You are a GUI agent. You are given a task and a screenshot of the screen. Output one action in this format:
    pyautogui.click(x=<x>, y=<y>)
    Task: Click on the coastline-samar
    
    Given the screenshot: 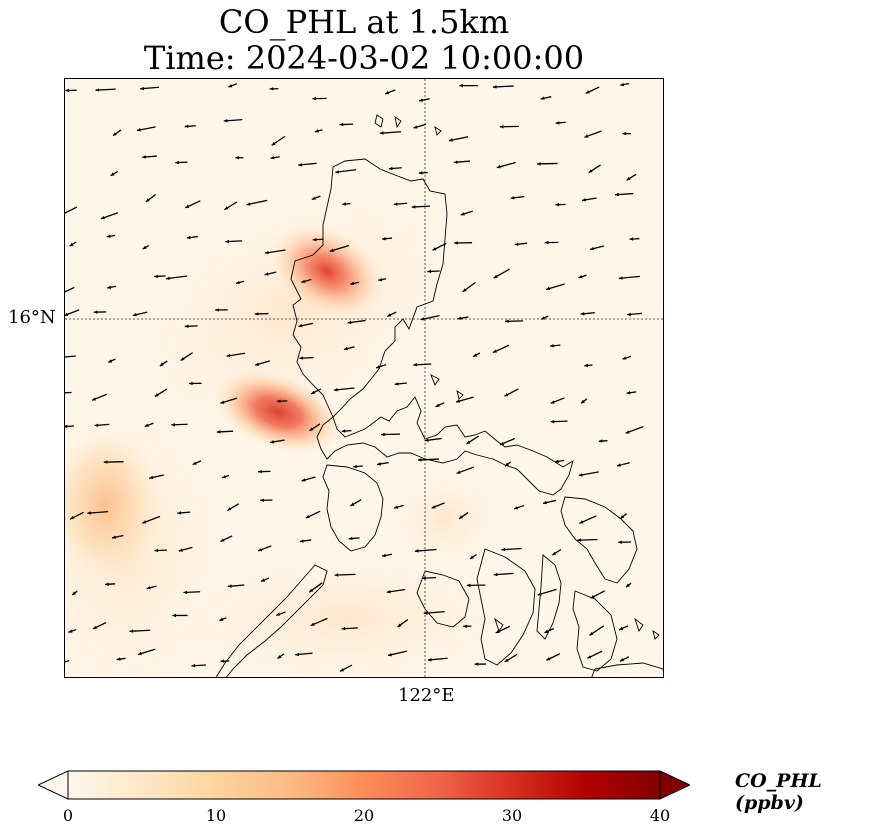 What is the action you would take?
    pyautogui.click(x=599, y=540)
    